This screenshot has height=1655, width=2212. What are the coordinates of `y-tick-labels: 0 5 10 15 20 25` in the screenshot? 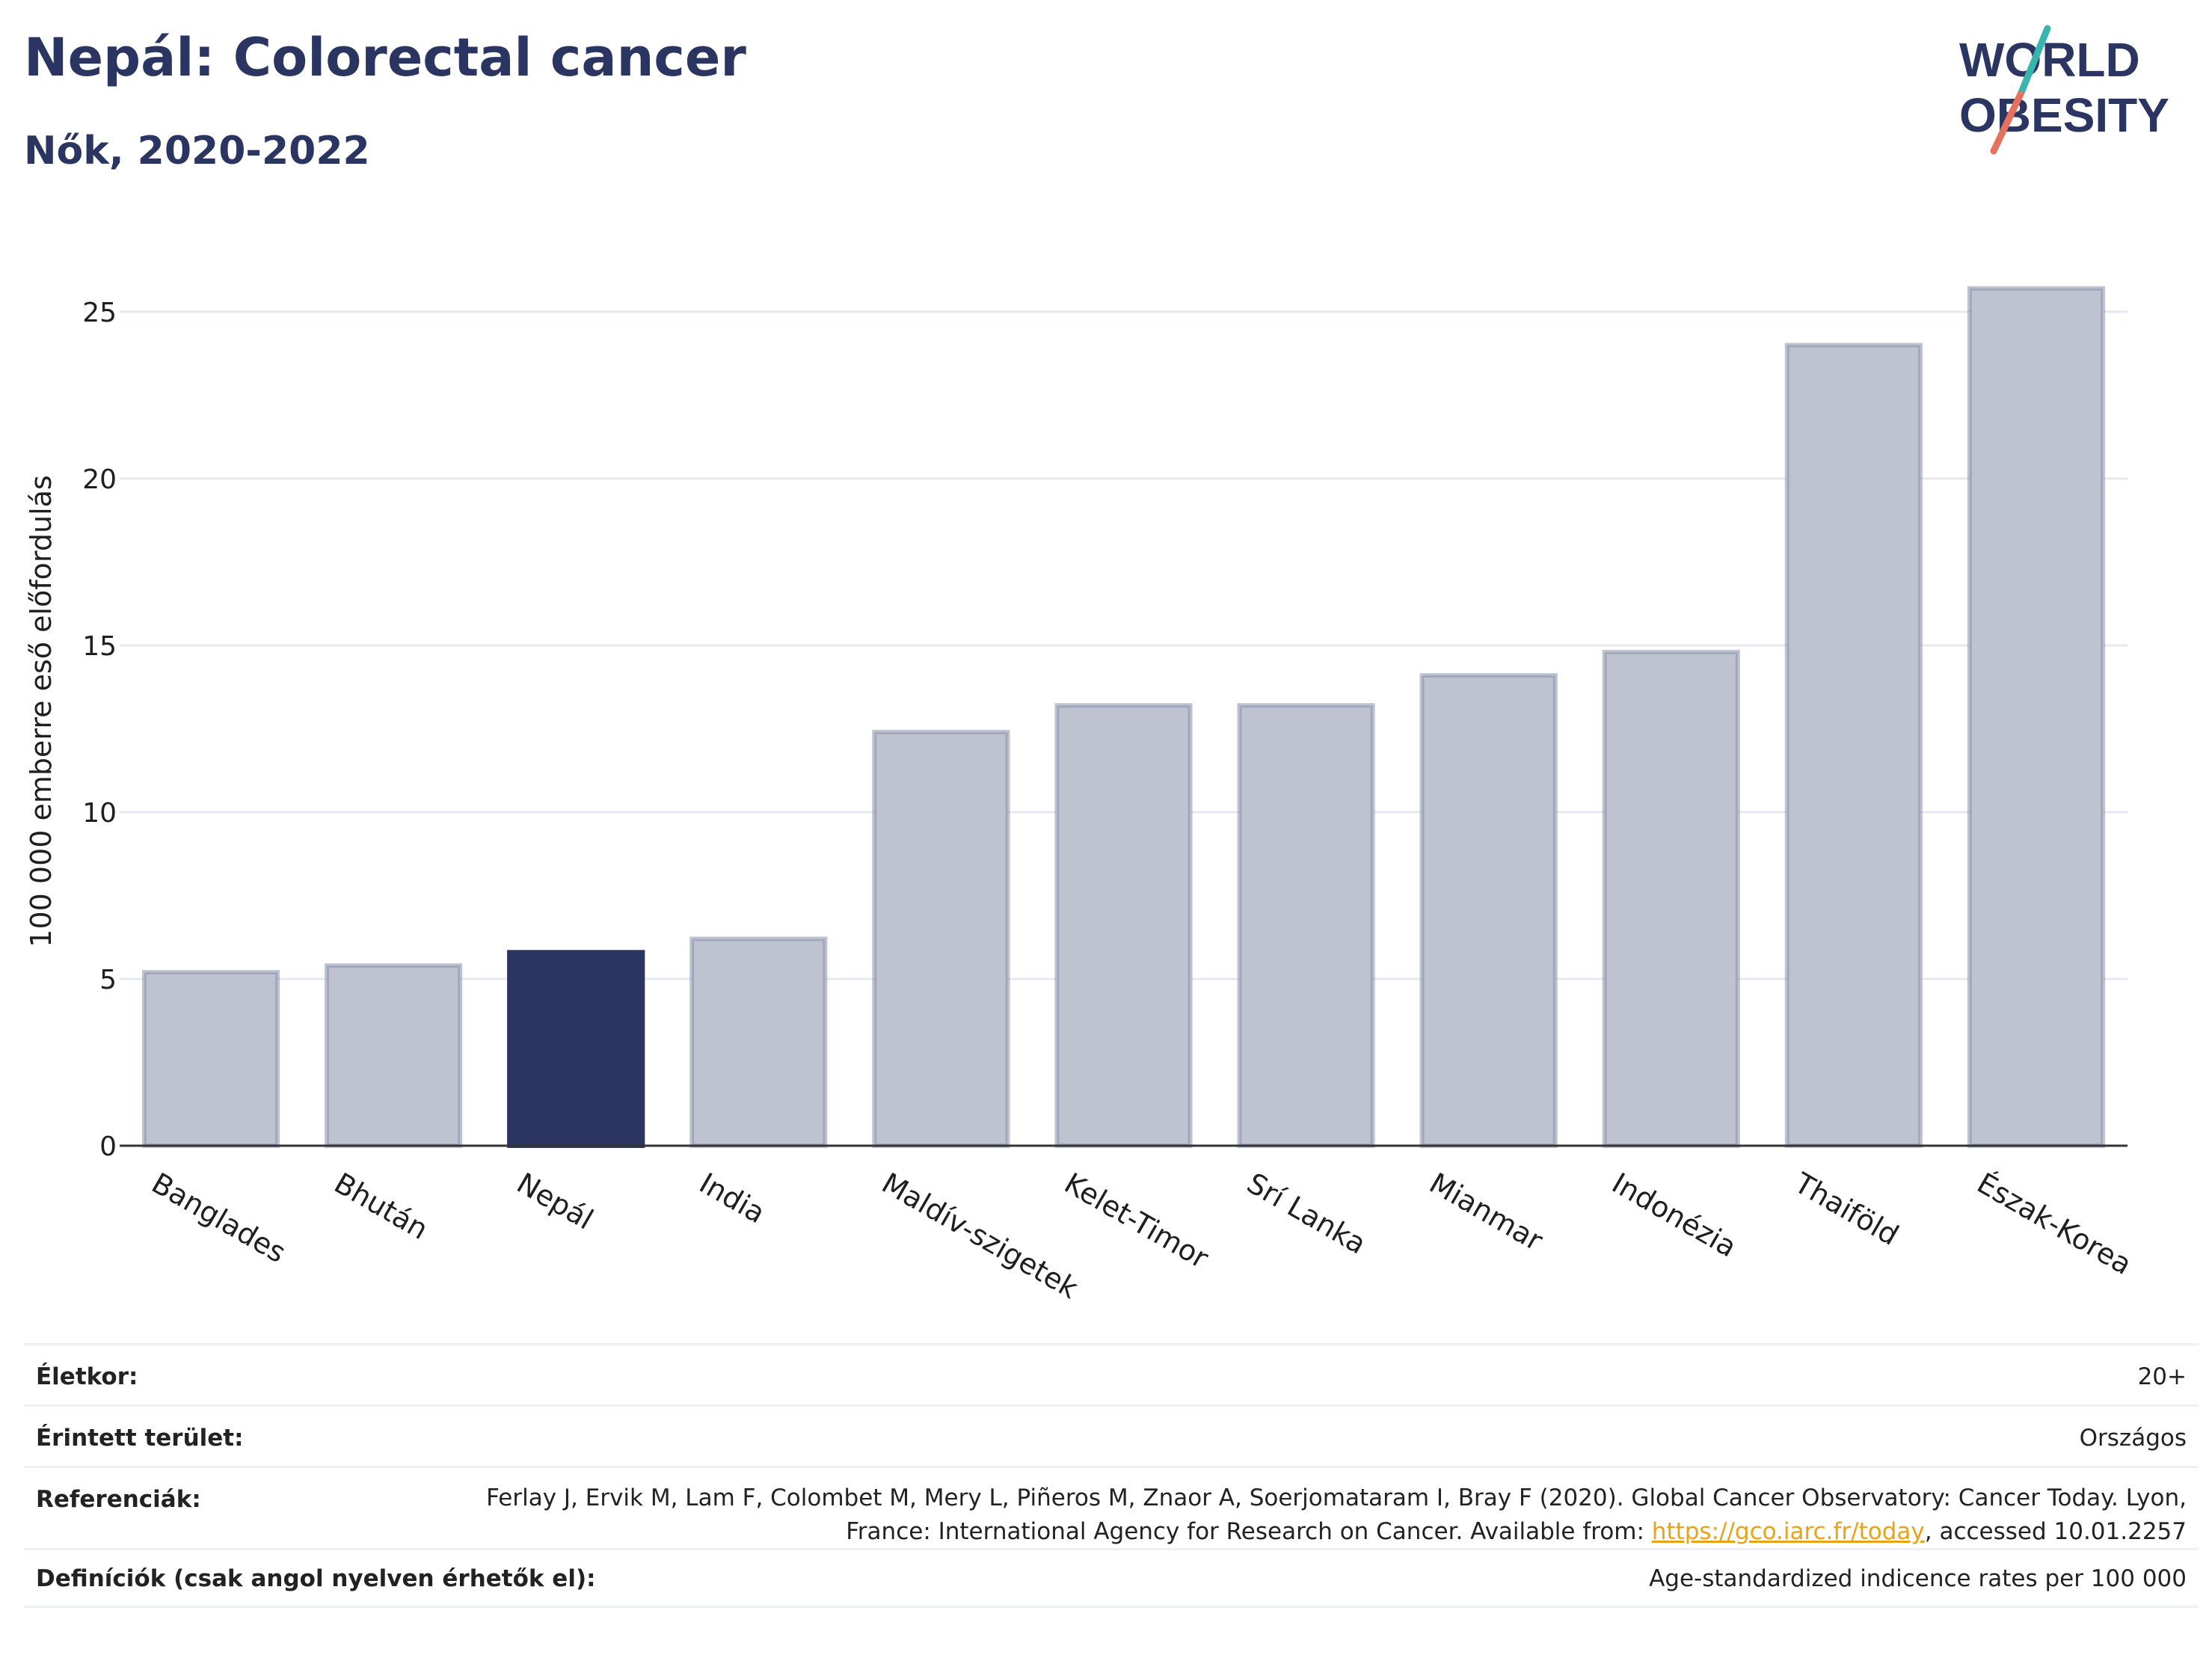 It's located at (99, 730).